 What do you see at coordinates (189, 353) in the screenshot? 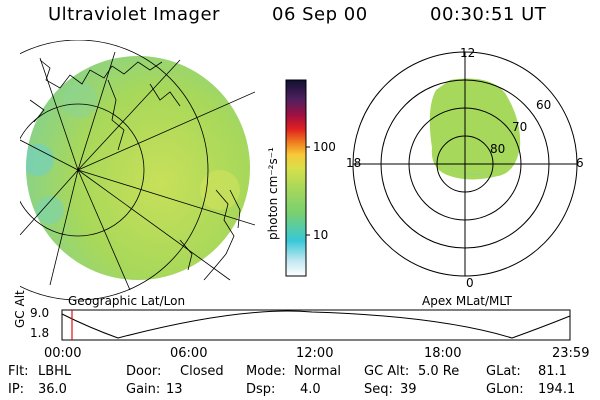
I see `time-tick-0600: 06:00` at bounding box center [189, 353].